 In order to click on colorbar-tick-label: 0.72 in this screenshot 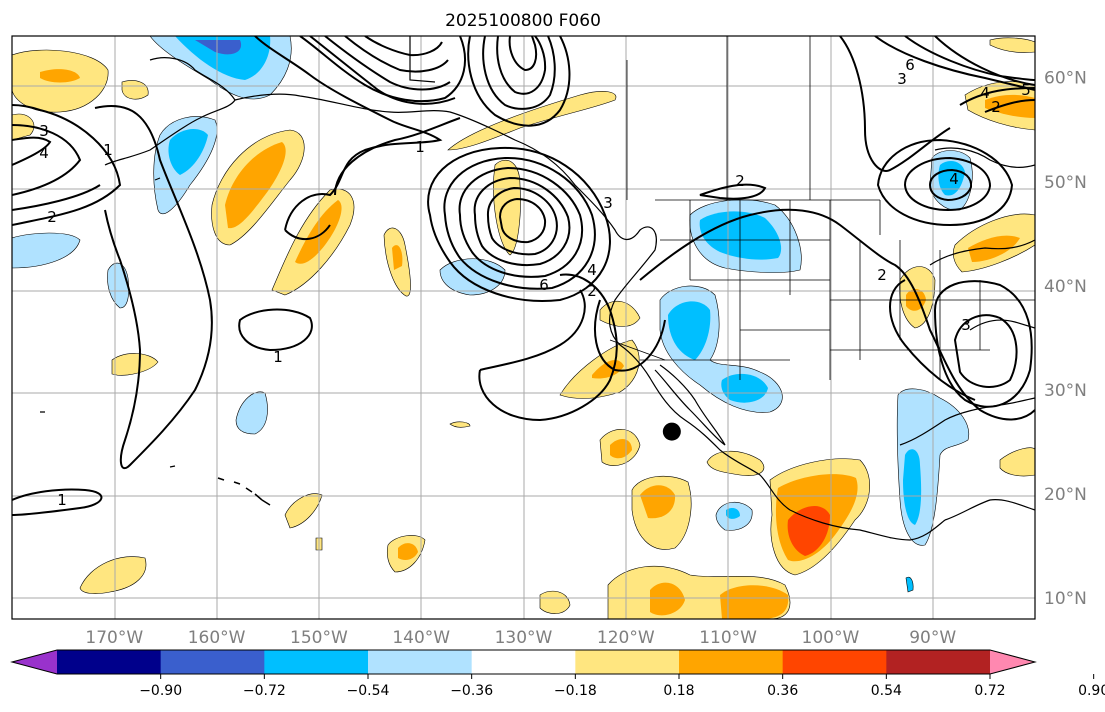, I will do `click(989, 691)`.